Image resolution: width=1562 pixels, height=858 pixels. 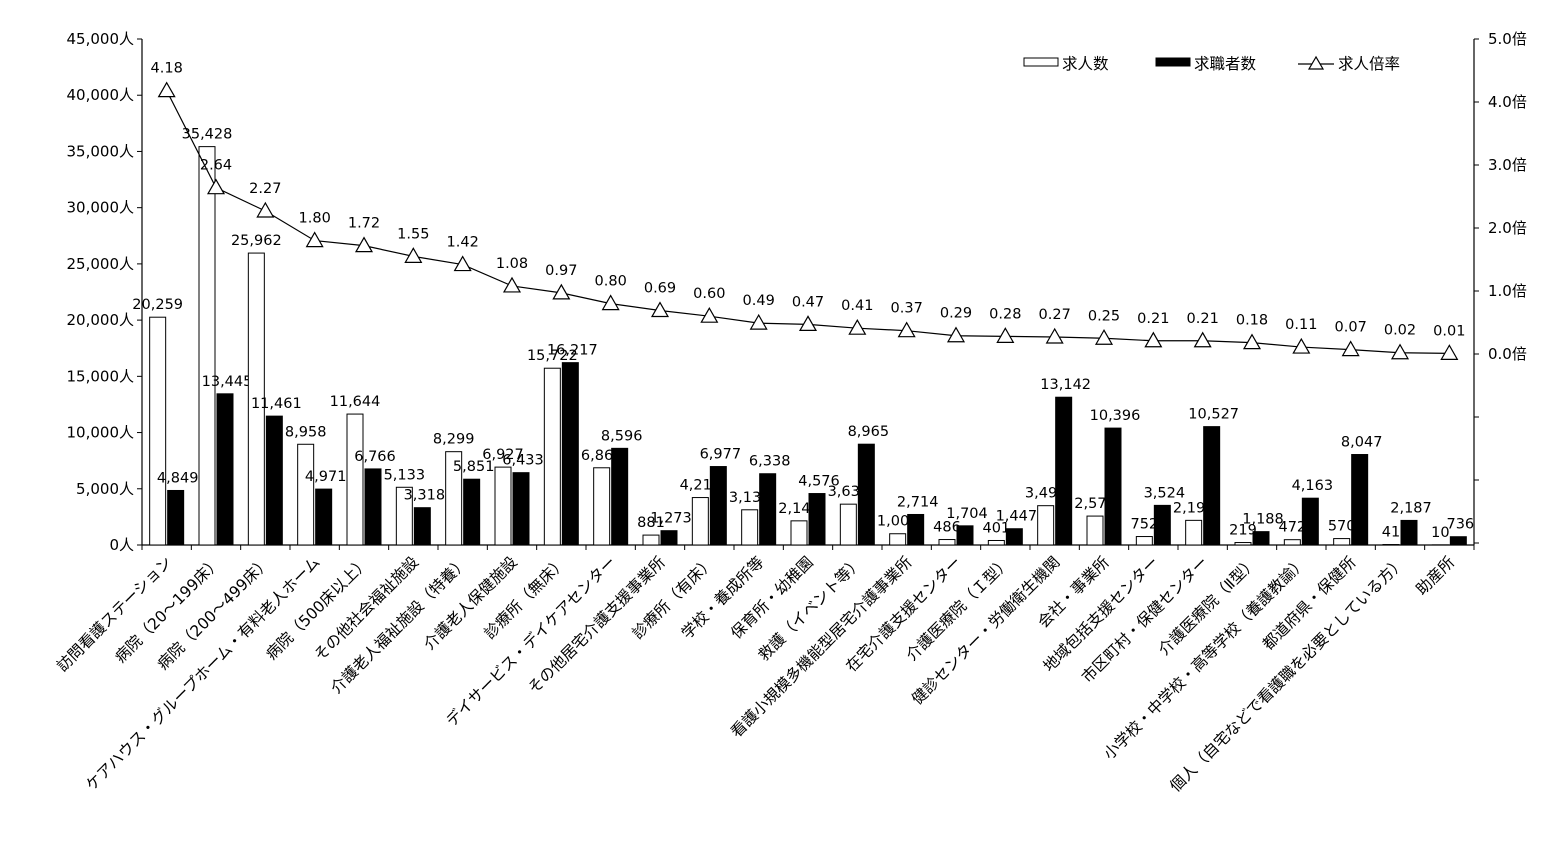 I want to click on bar-job-openings-label: 3,496, so click(x=1046, y=494).